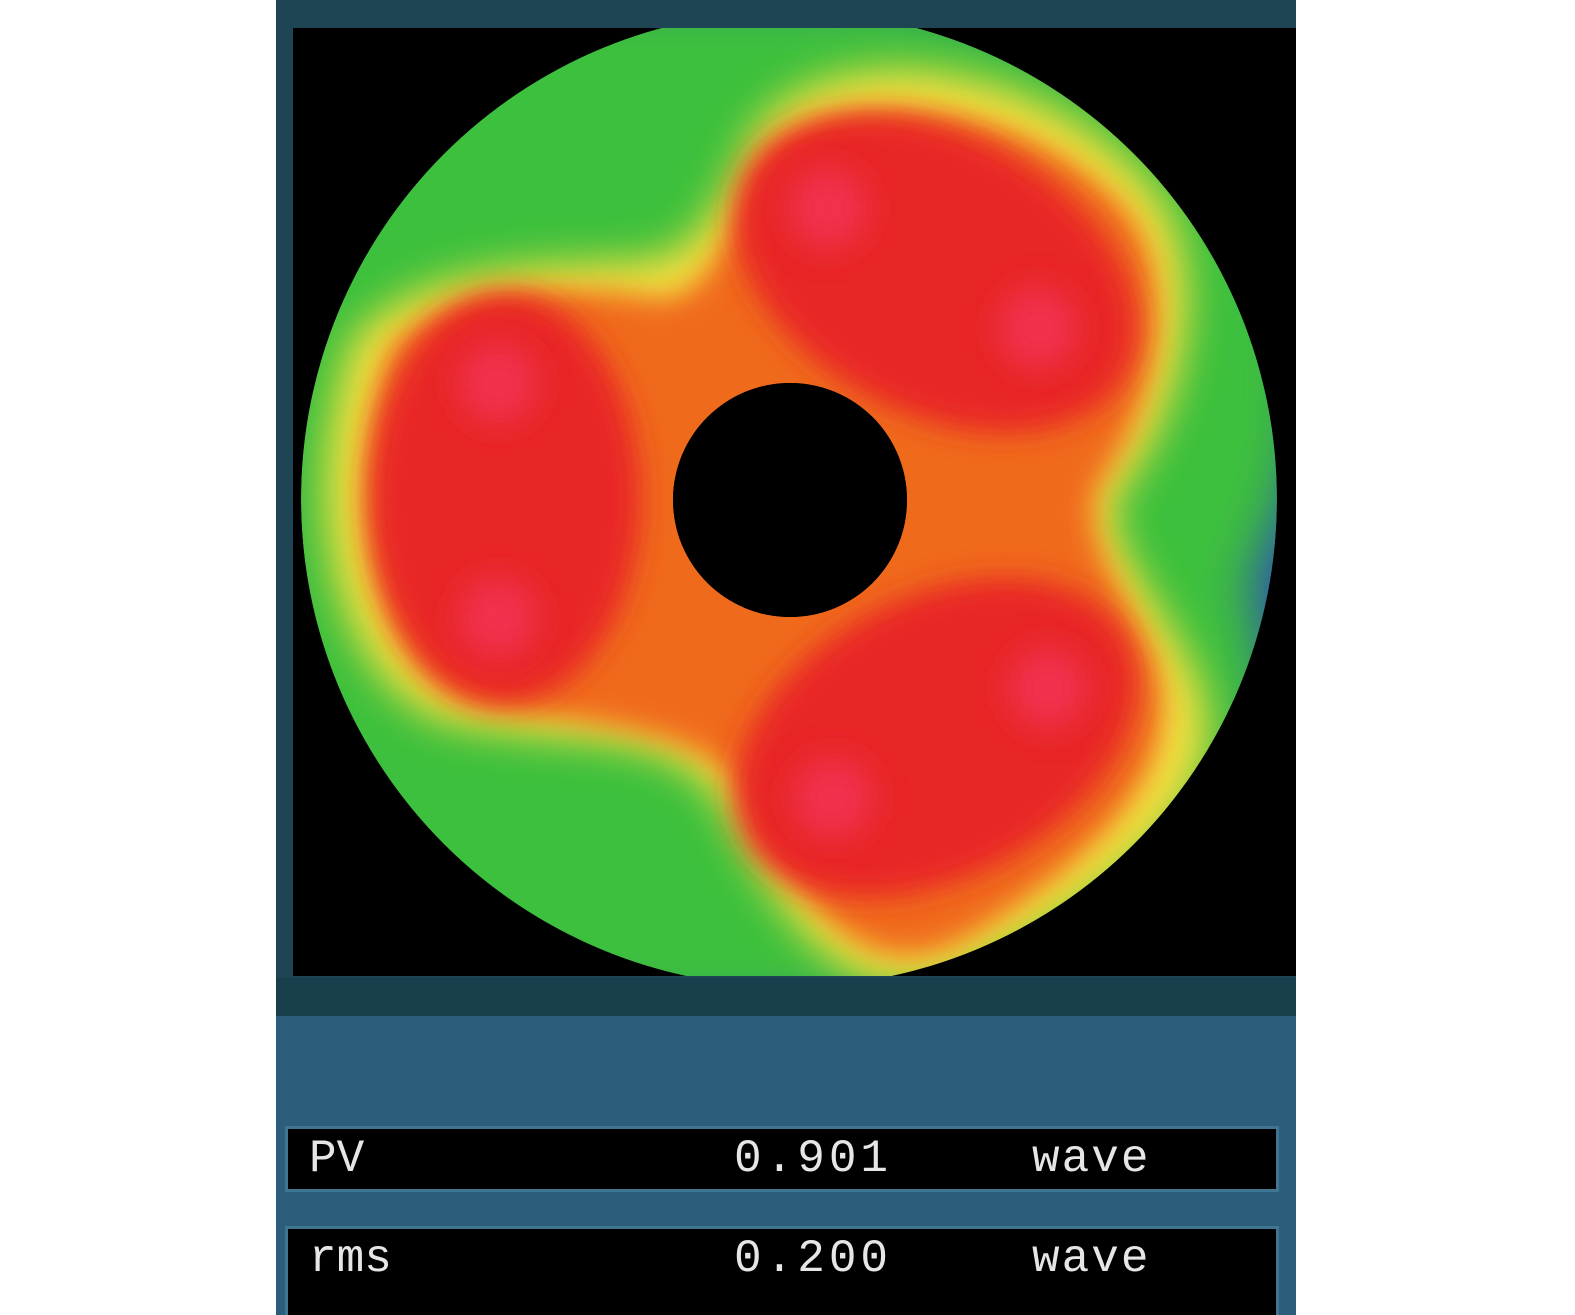 The width and height of the screenshot is (1575, 1315). What do you see at coordinates (1091, 1159) in the screenshot?
I see `pv-unit: wave` at bounding box center [1091, 1159].